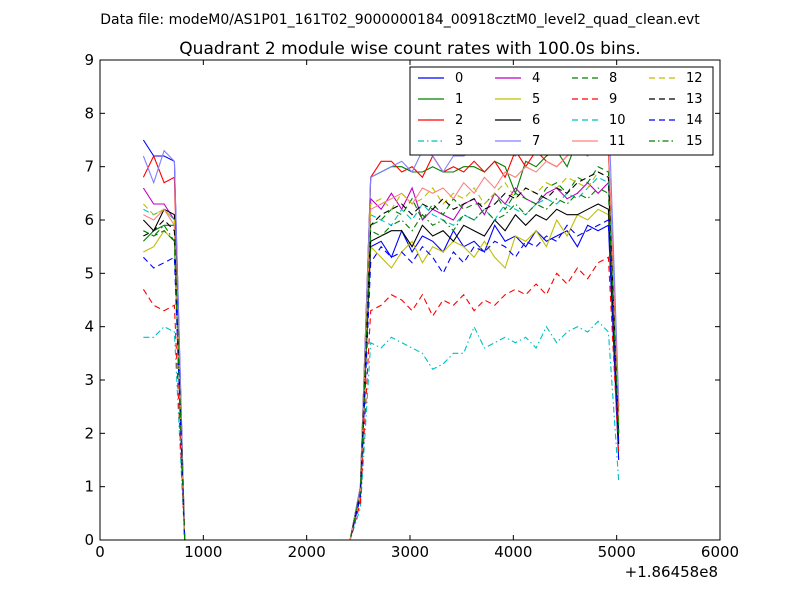 This screenshot has height=600, width=800. I want to click on legend-label-6: 6, so click(536, 120).